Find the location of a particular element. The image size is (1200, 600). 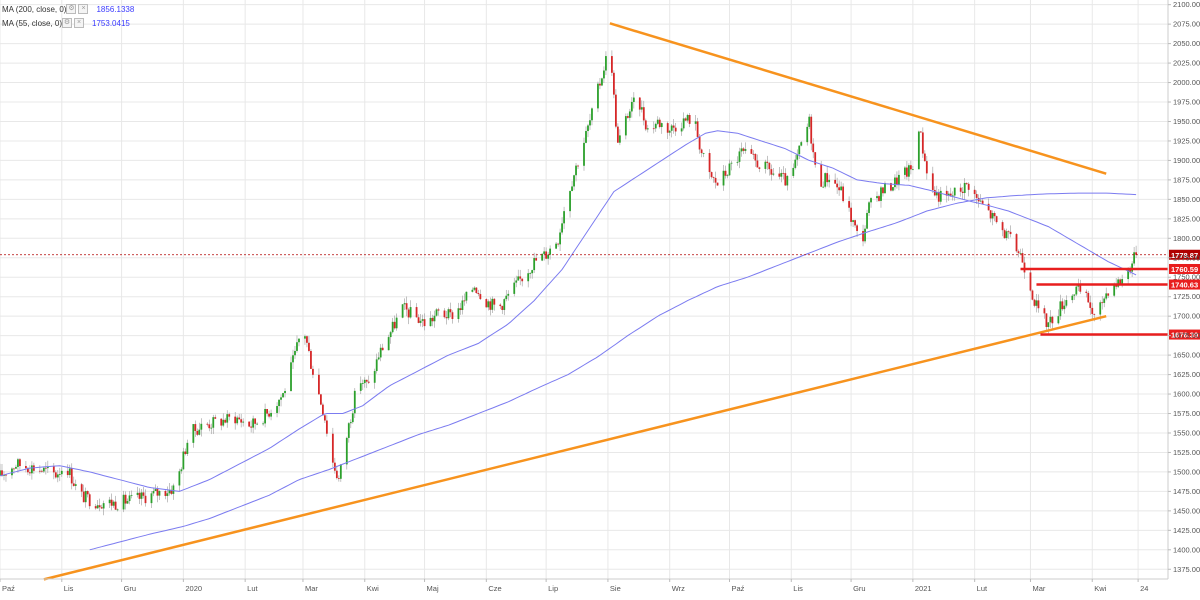

y-tick-label: 1675.00 is located at coordinates (1186, 335).